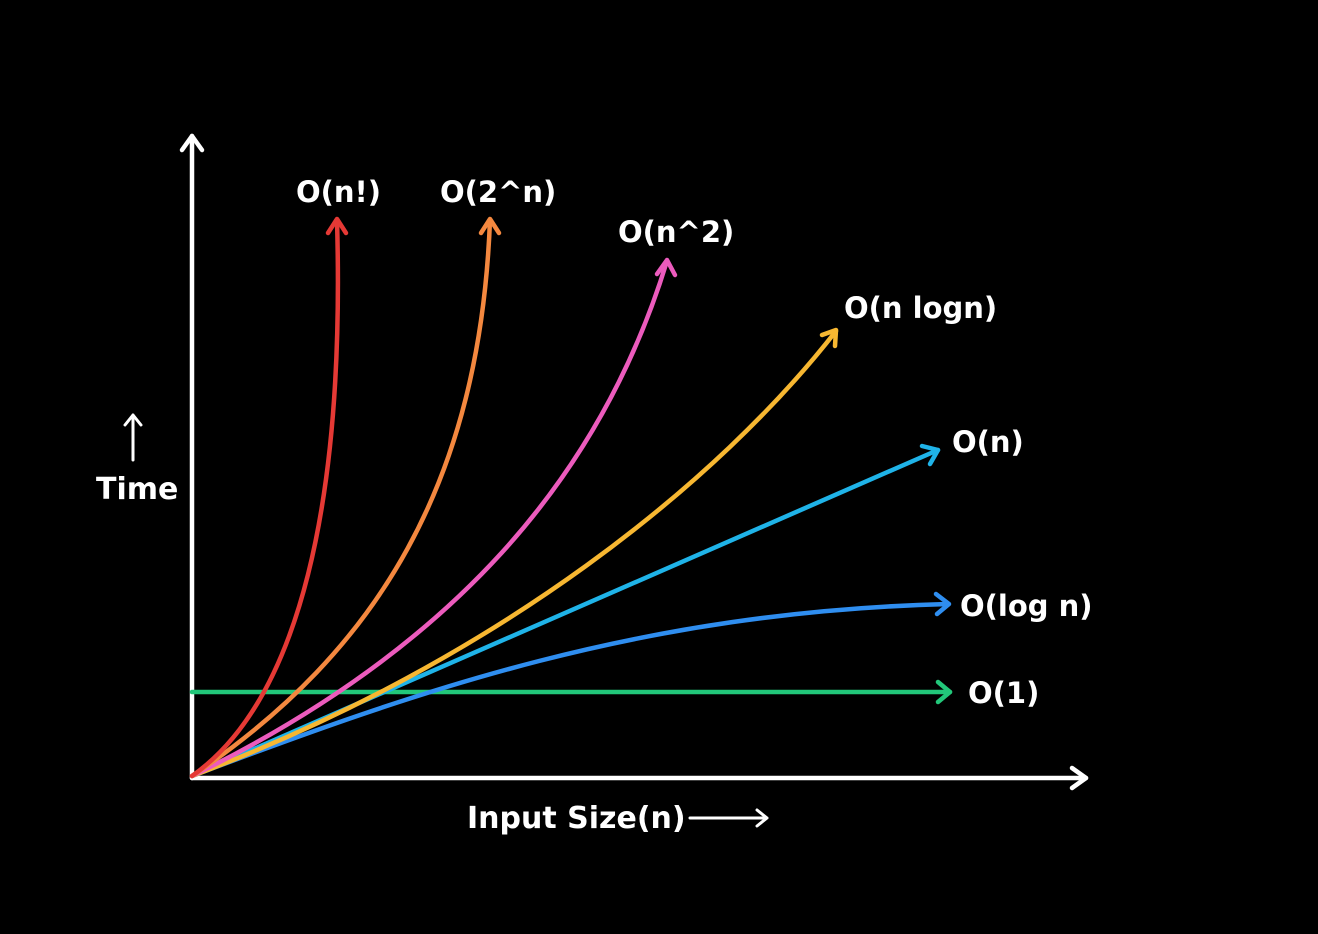 The height and width of the screenshot is (934, 1318). I want to click on curve-log-arrowhead, so click(942, 604).